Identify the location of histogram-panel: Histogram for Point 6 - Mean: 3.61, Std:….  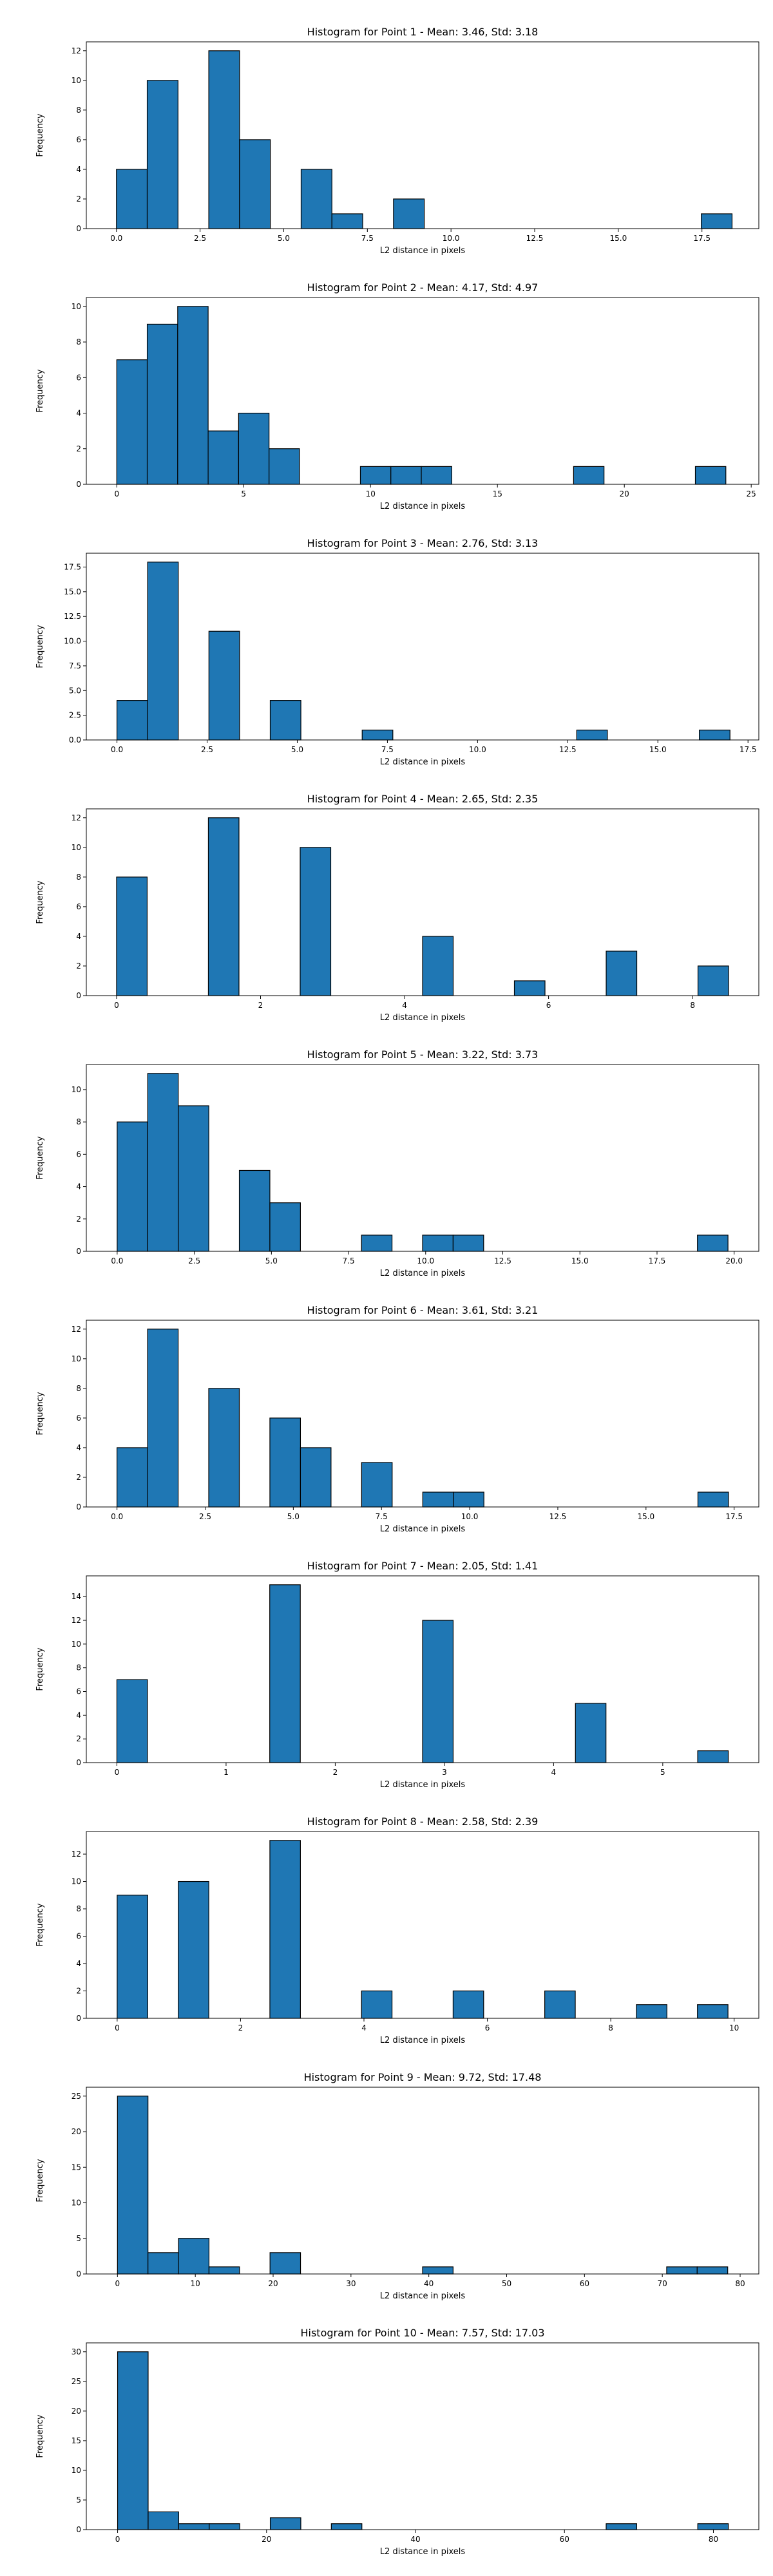
(397, 1419).